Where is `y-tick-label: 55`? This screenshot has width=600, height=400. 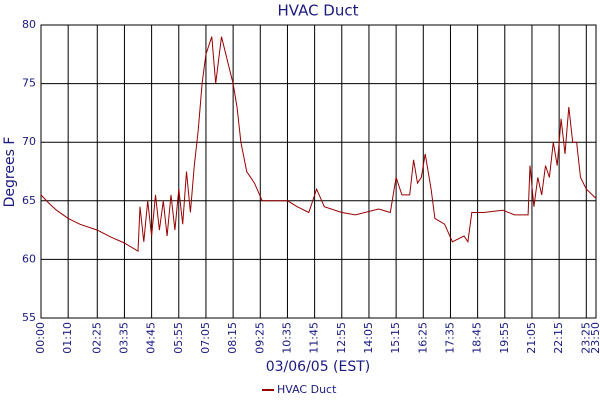 y-tick-label: 55 is located at coordinates (29, 317).